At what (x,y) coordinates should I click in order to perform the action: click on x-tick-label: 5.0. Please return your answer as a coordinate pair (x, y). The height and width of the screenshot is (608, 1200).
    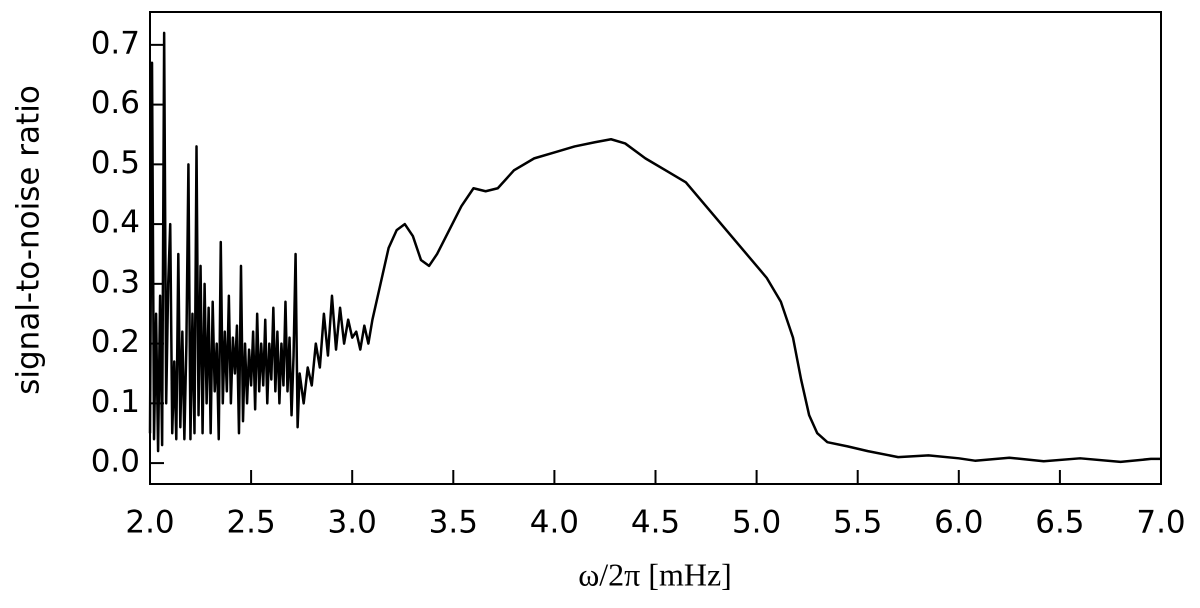
    Looking at the image, I should click on (756, 523).